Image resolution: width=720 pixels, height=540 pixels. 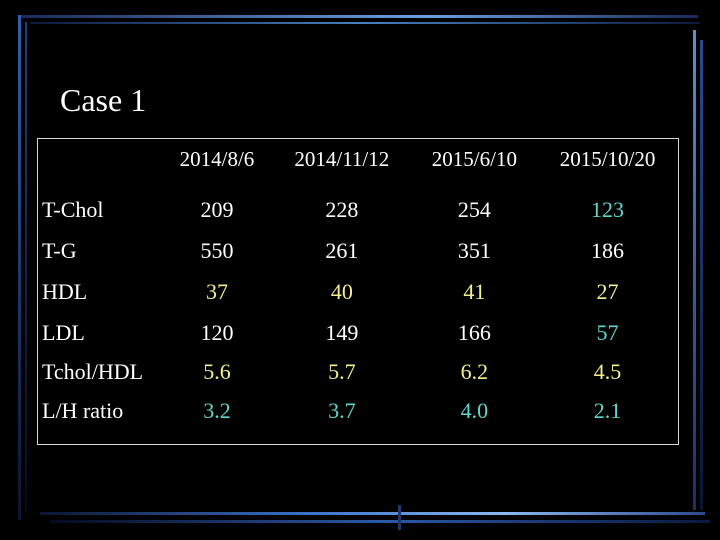 What do you see at coordinates (100, 159) in the screenshot?
I see `header-empty-cell` at bounding box center [100, 159].